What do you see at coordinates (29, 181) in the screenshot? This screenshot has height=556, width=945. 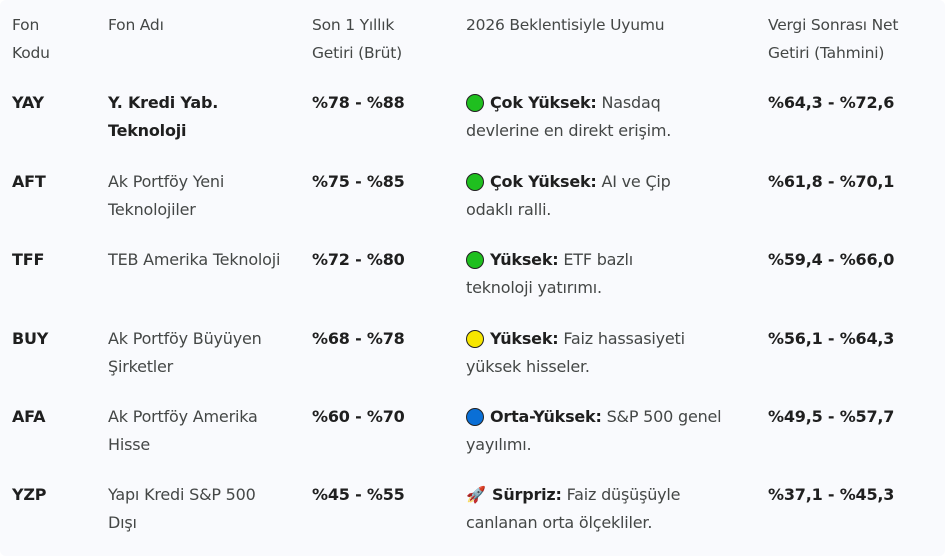 I see `fund-code: AFT` at bounding box center [29, 181].